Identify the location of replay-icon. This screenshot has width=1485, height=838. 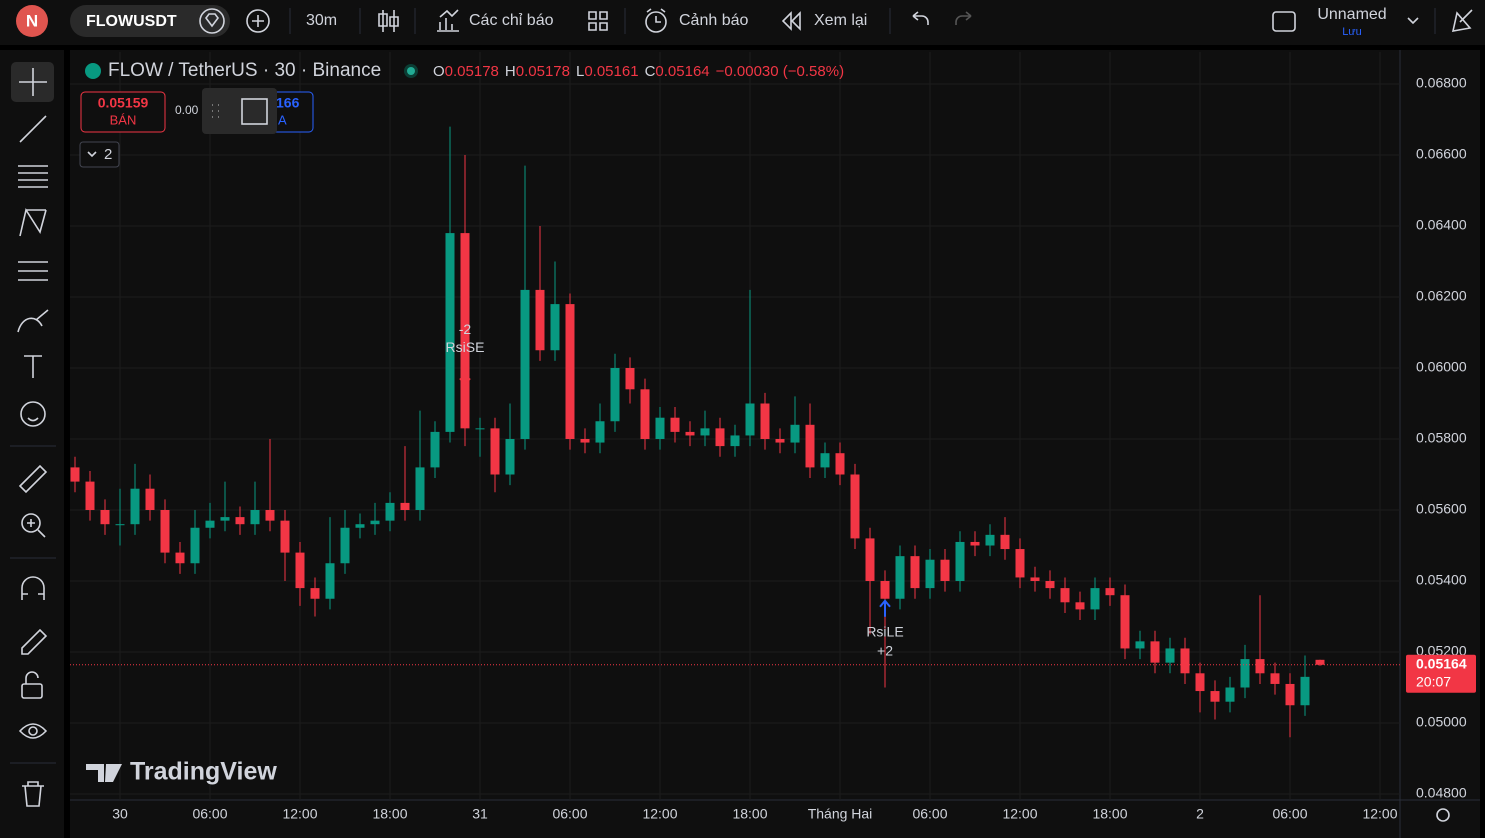
(791, 21).